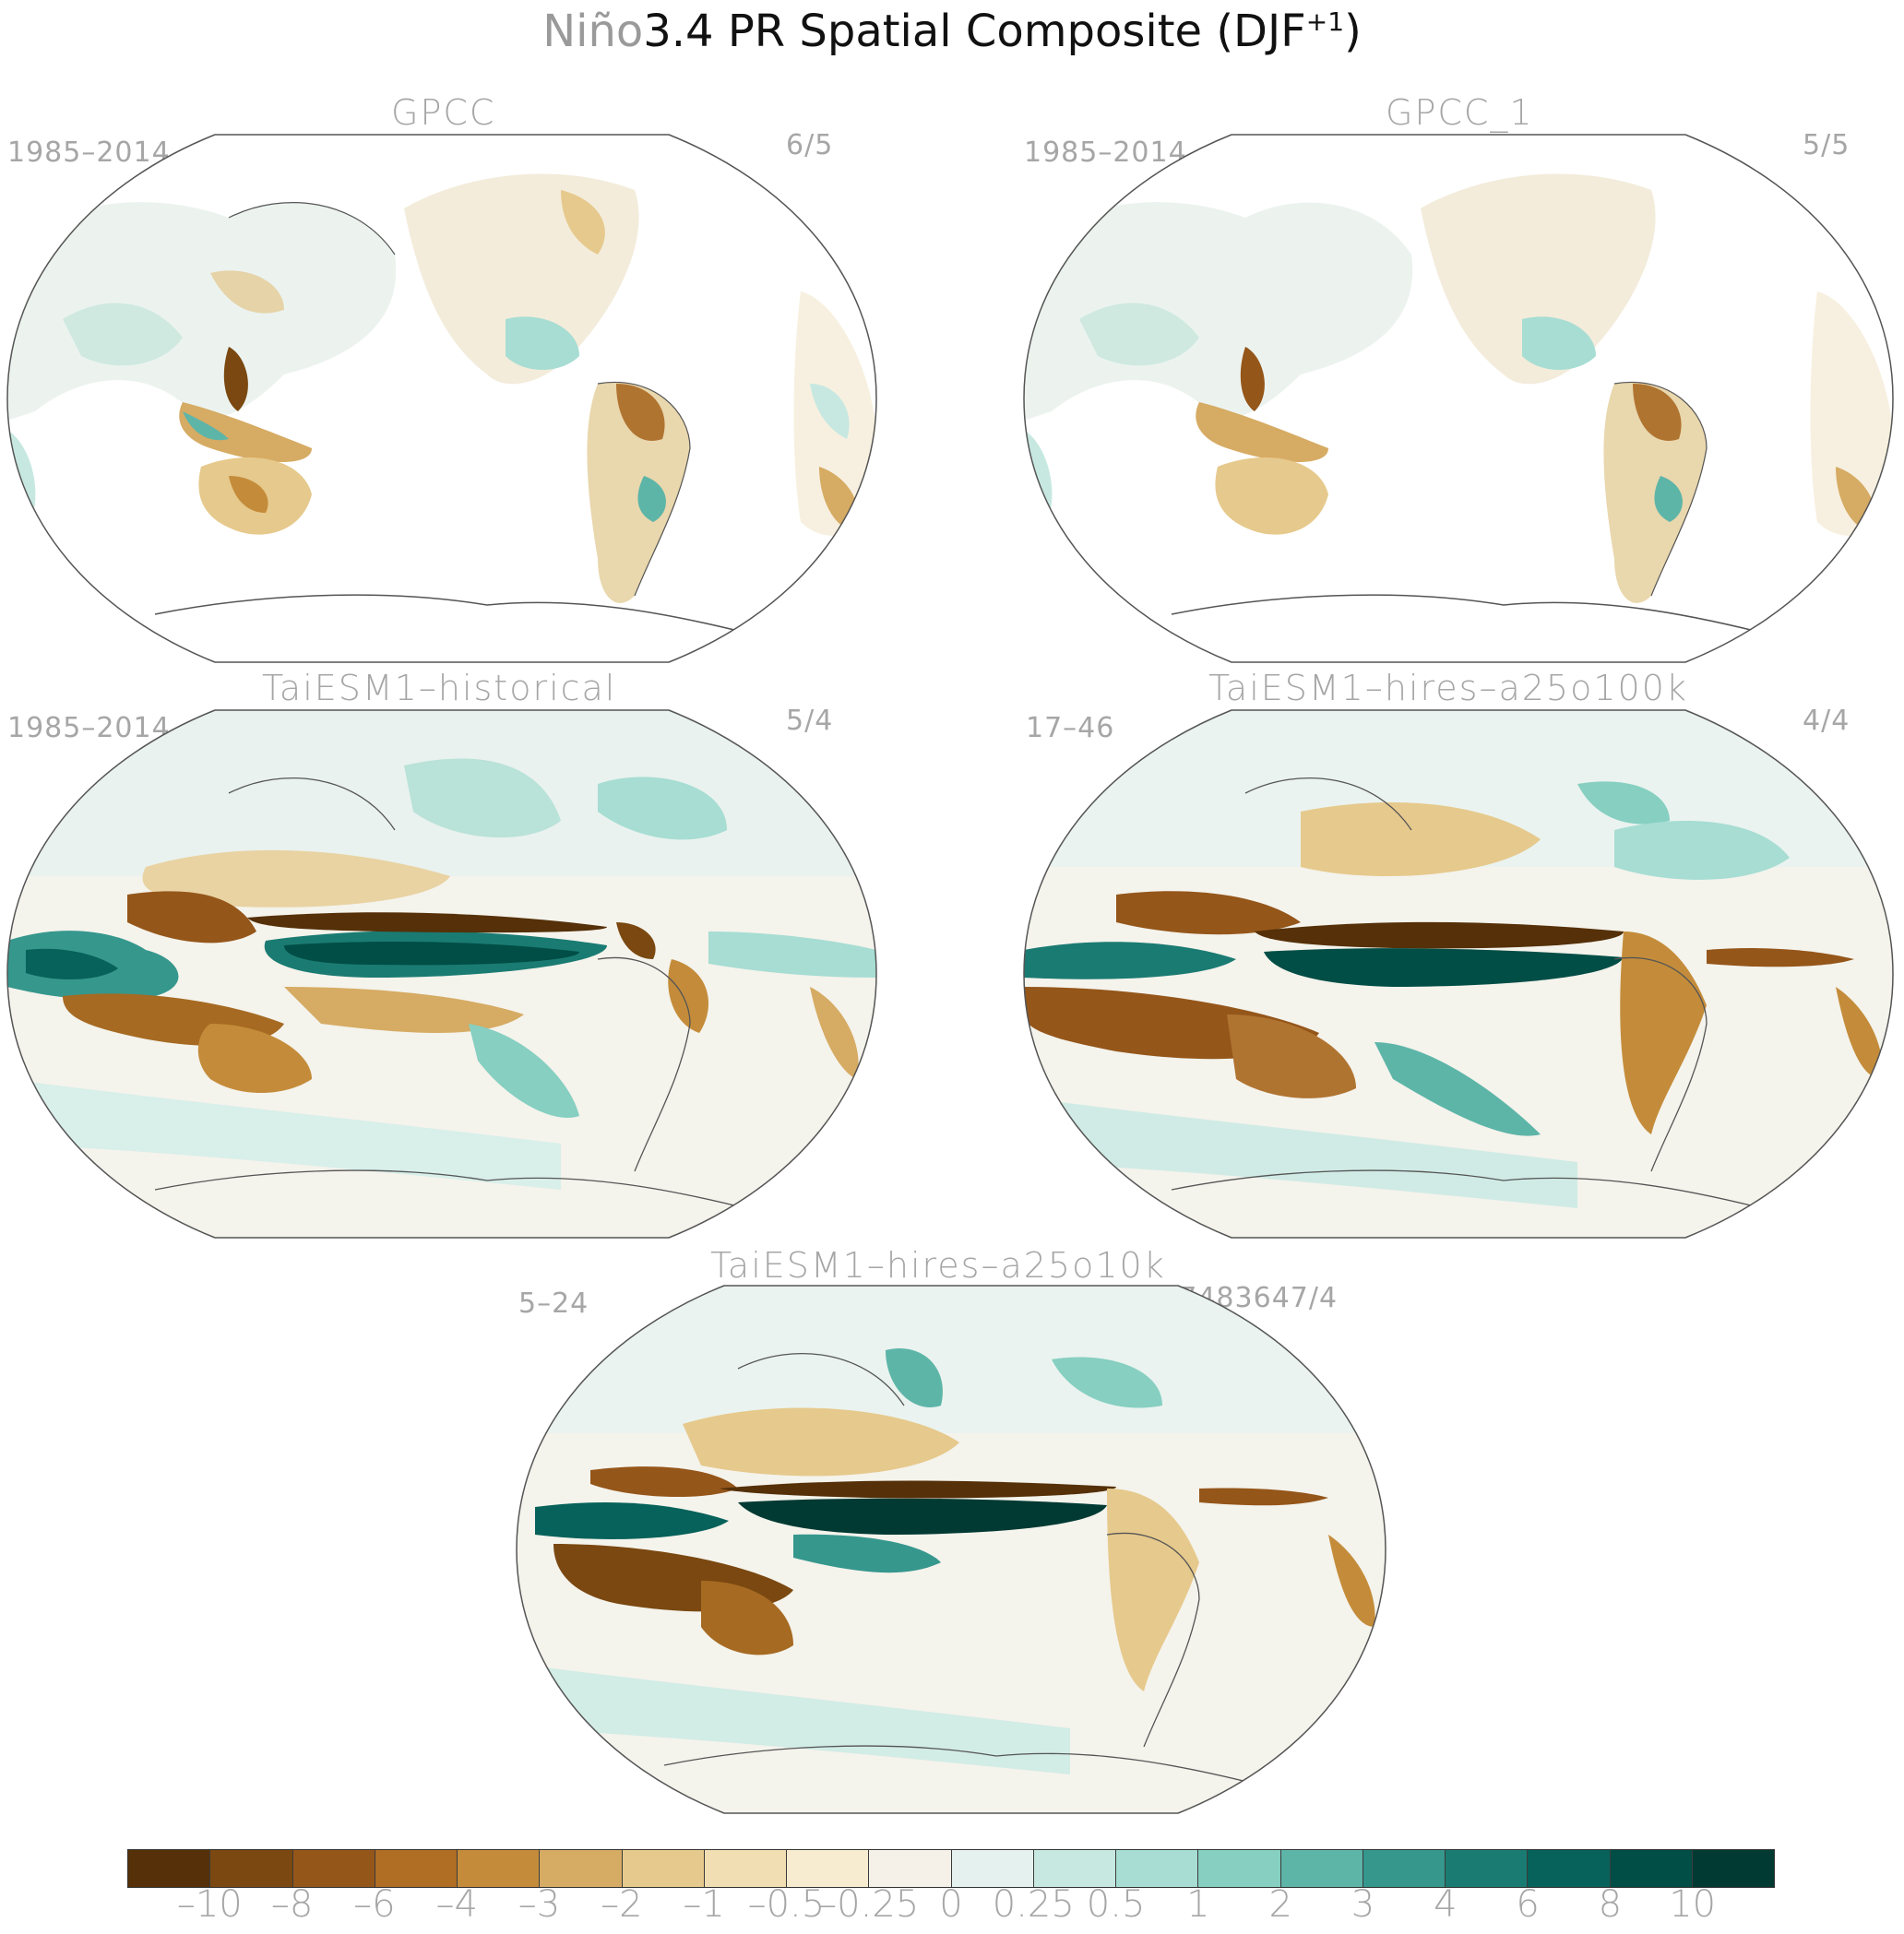 This screenshot has width=1904, height=1934. I want to click on colorbar-tick-label: –1, so click(704, 1904).